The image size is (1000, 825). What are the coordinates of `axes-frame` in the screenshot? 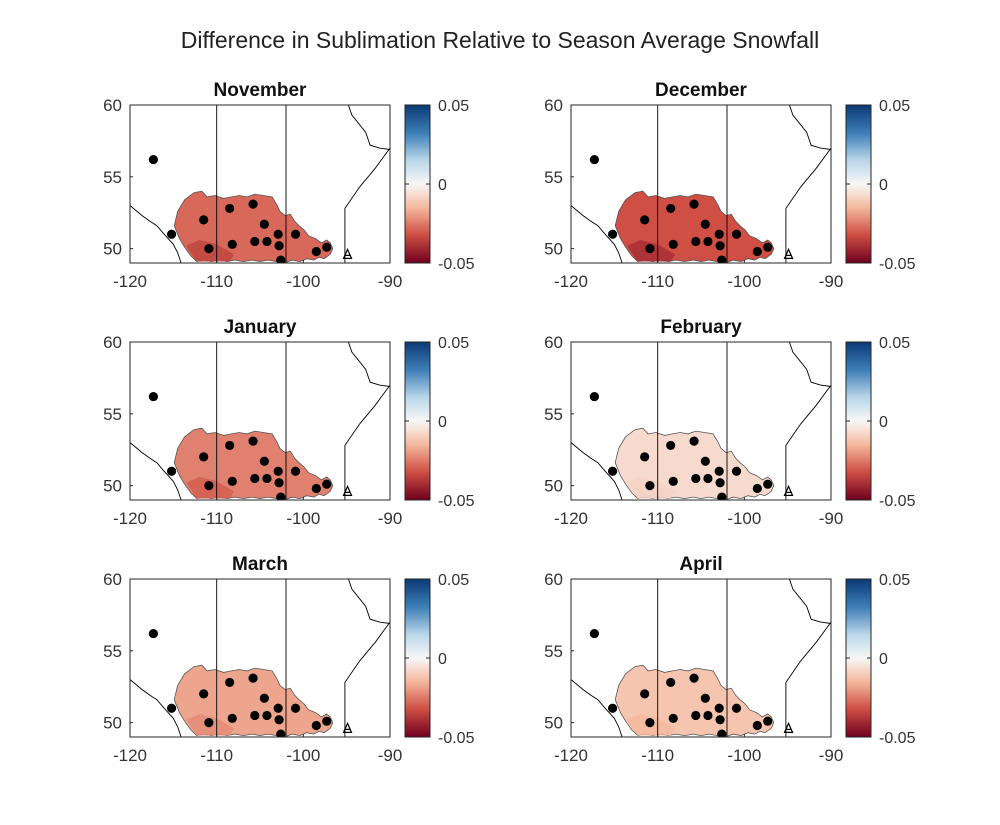 It's located at (701, 658).